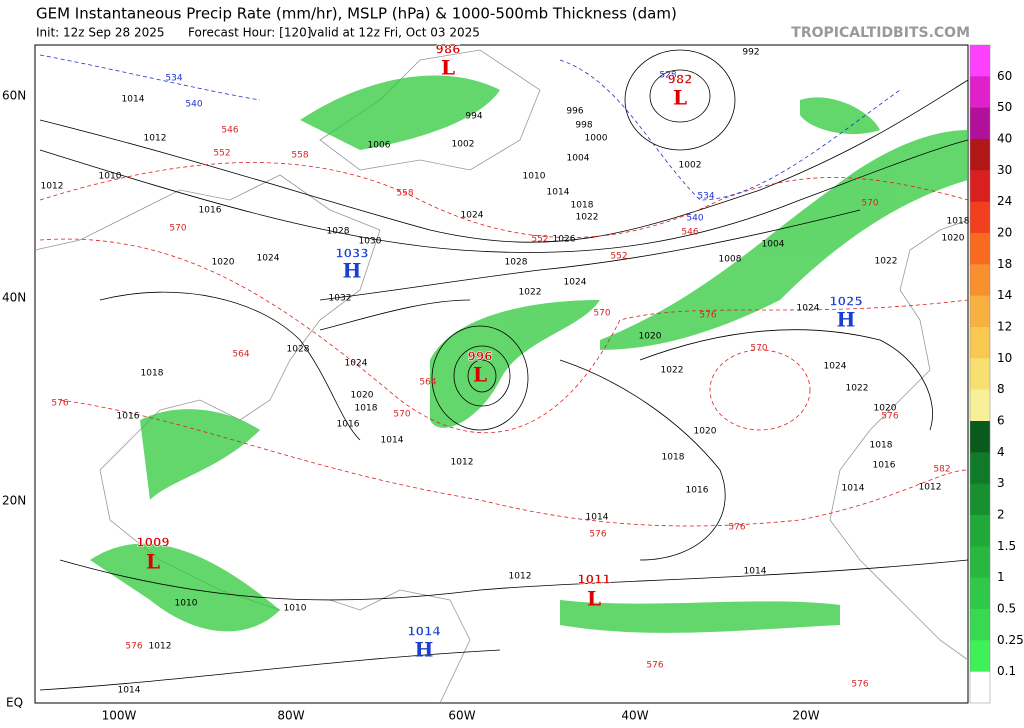 The width and height of the screenshot is (1024, 728). What do you see at coordinates (424, 650) in the screenshot?
I see `center-letter: H` at bounding box center [424, 650].